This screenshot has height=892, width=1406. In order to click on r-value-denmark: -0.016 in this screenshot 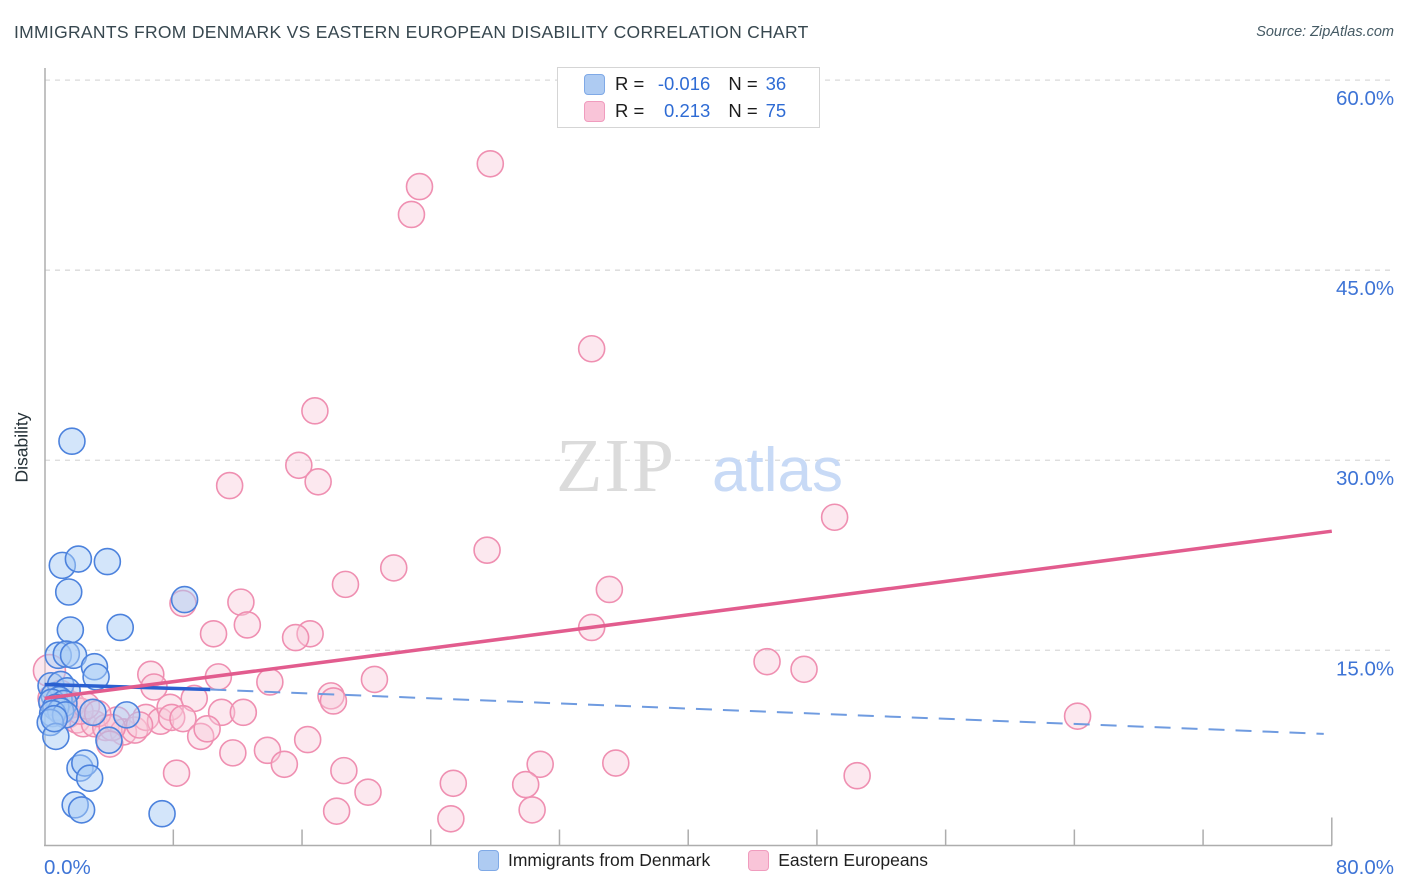, I will do `click(684, 83)`.